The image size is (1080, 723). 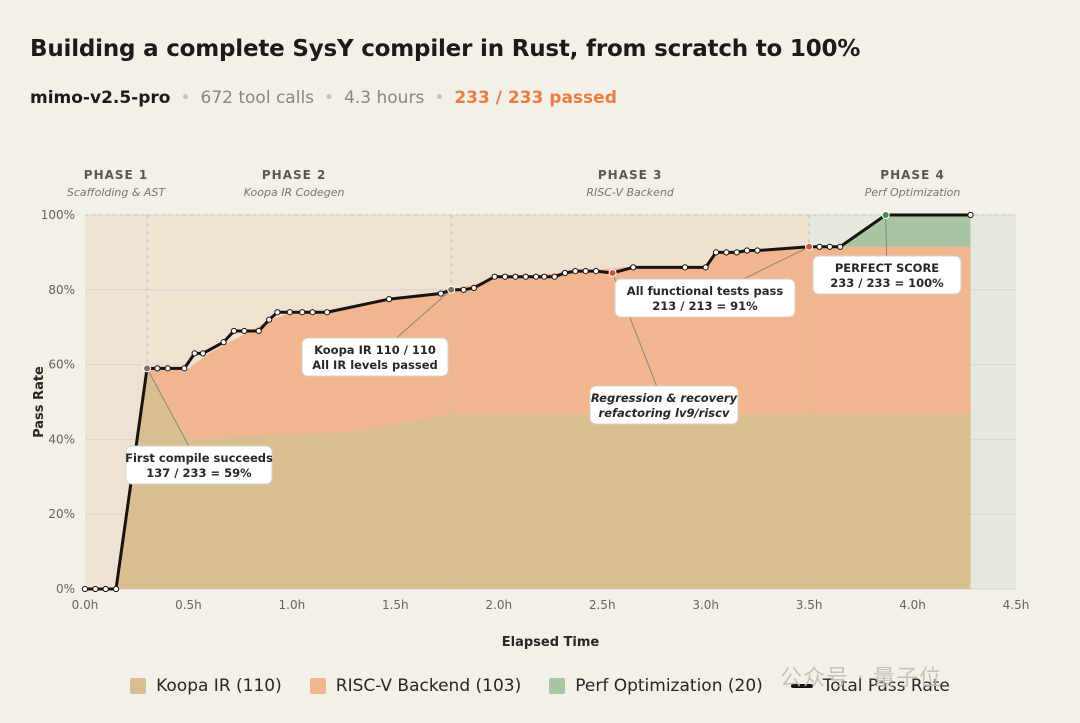 I want to click on x-tick-label: 4.5h, so click(x=1016, y=605).